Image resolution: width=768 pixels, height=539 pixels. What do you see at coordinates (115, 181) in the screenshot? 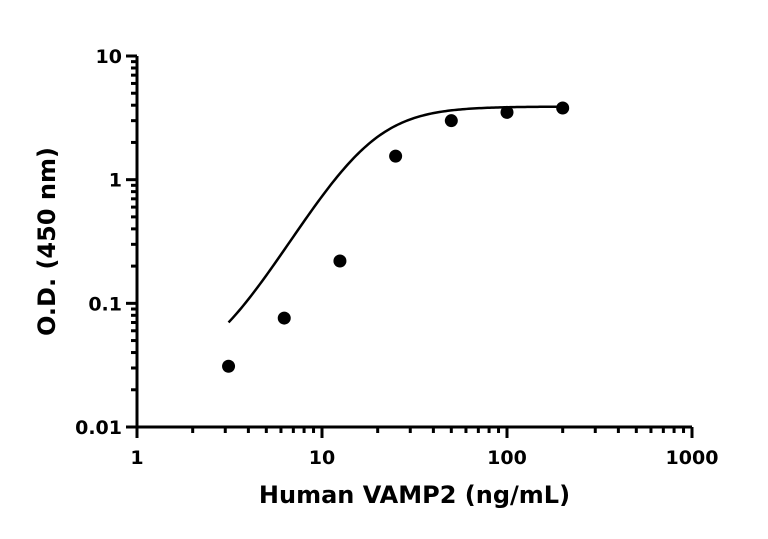
I see `y-tick-label: 1` at bounding box center [115, 181].